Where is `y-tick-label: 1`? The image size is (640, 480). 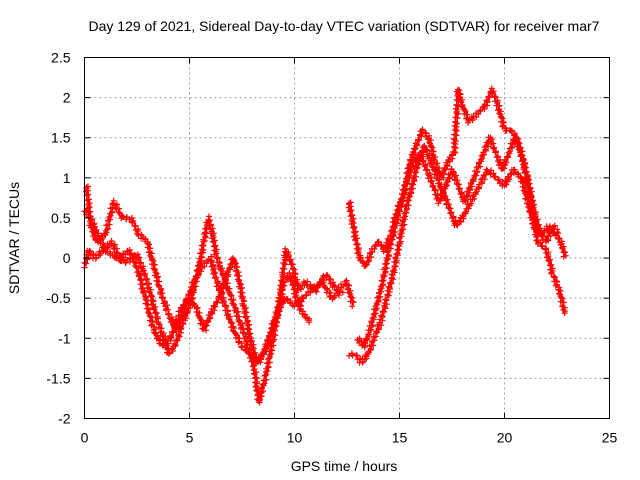 y-tick-label: 1 is located at coordinates (67, 178).